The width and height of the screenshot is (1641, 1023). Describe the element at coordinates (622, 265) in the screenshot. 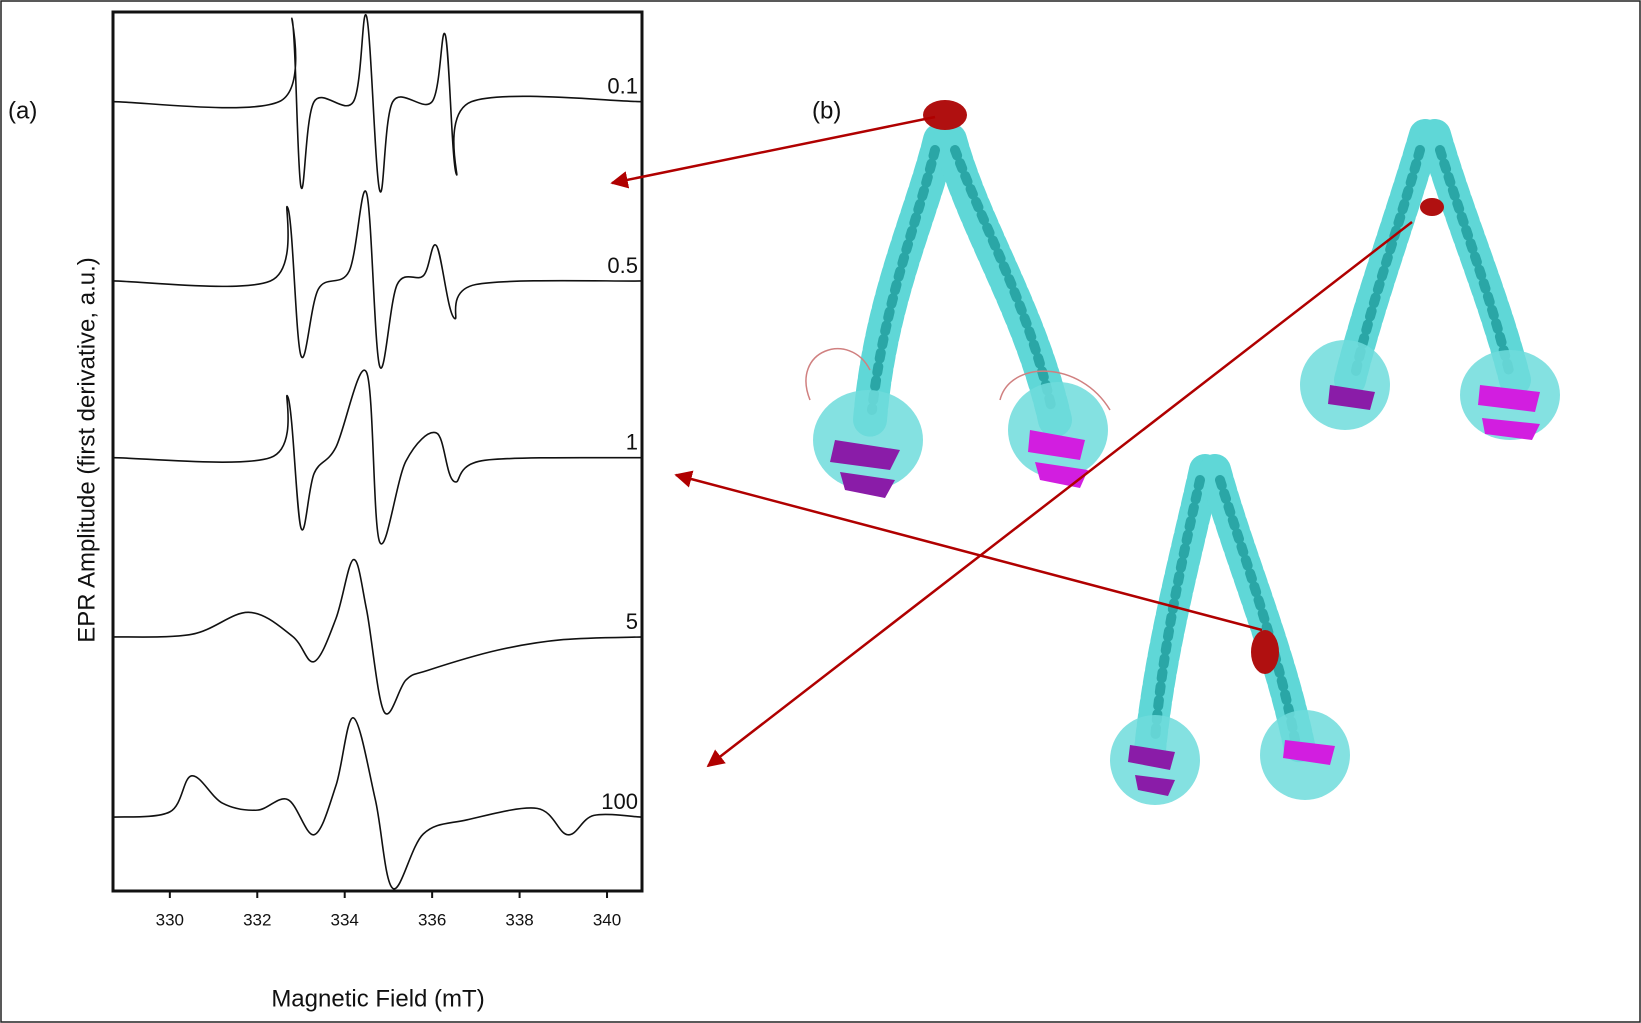

I see `series-label: 0.5` at that location.